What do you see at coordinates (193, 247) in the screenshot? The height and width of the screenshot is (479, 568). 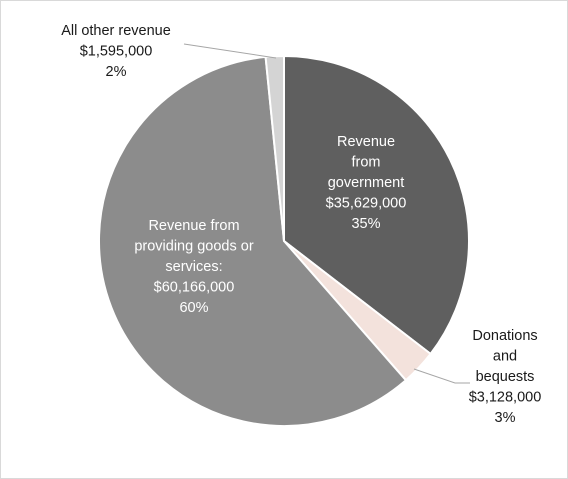 I see `slice-label-line: providing goods or` at bounding box center [193, 247].